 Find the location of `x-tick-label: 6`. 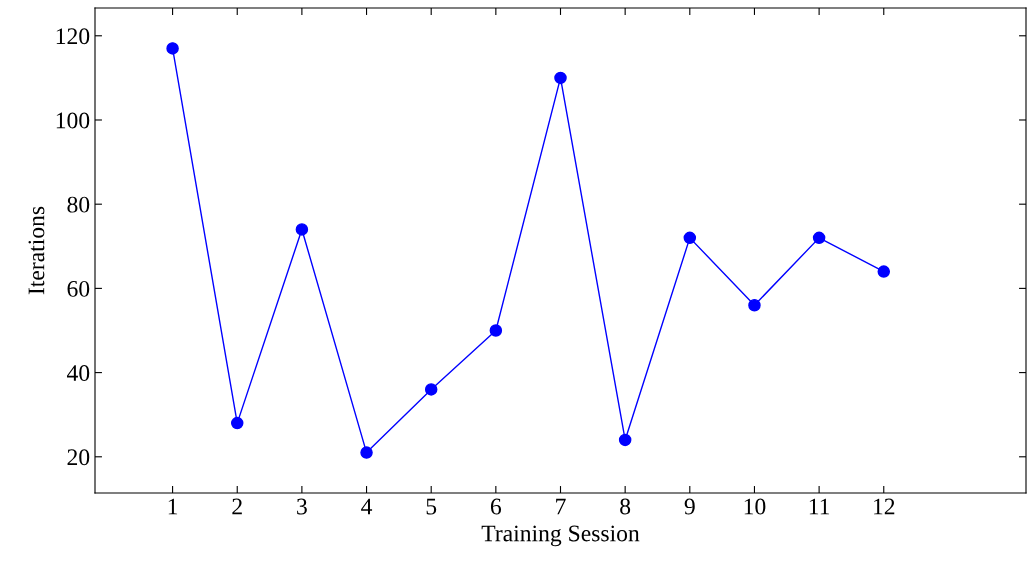

x-tick-label: 6 is located at coordinates (496, 506).